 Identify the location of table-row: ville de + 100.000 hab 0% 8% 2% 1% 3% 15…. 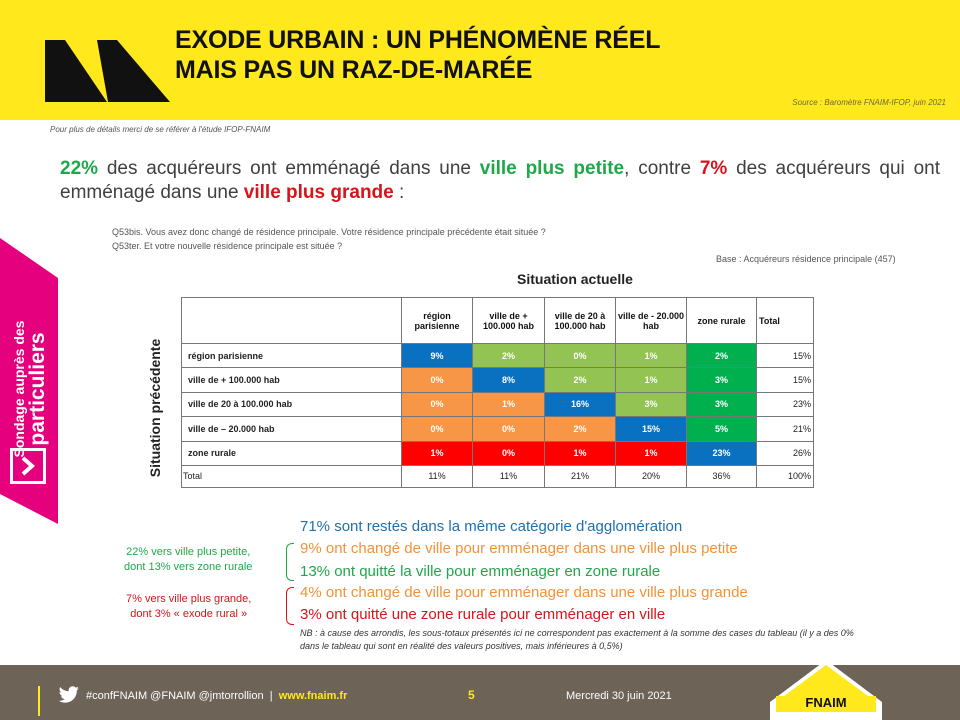
(497, 380).